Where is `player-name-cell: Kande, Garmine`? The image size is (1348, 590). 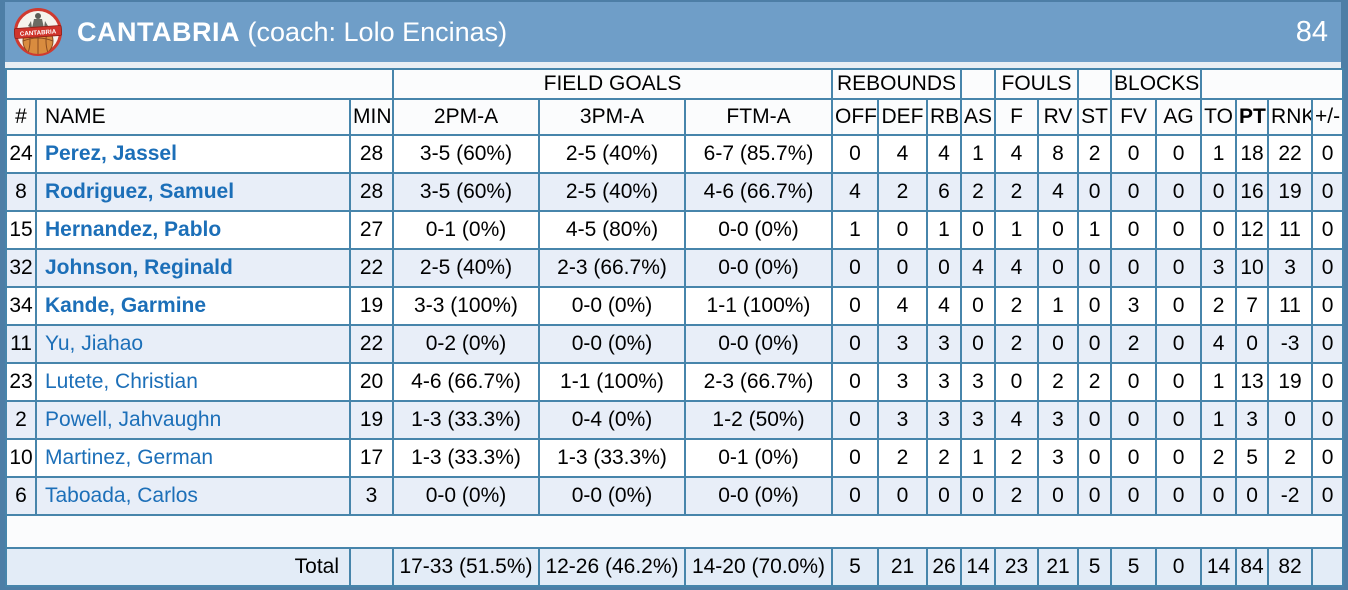 player-name-cell: Kande, Garmine is located at coordinates (193, 306).